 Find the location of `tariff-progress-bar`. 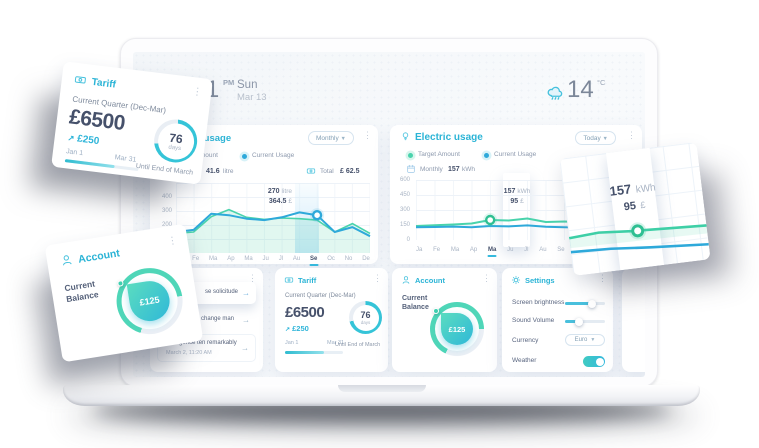

tariff-progress-bar is located at coordinates (314, 352).